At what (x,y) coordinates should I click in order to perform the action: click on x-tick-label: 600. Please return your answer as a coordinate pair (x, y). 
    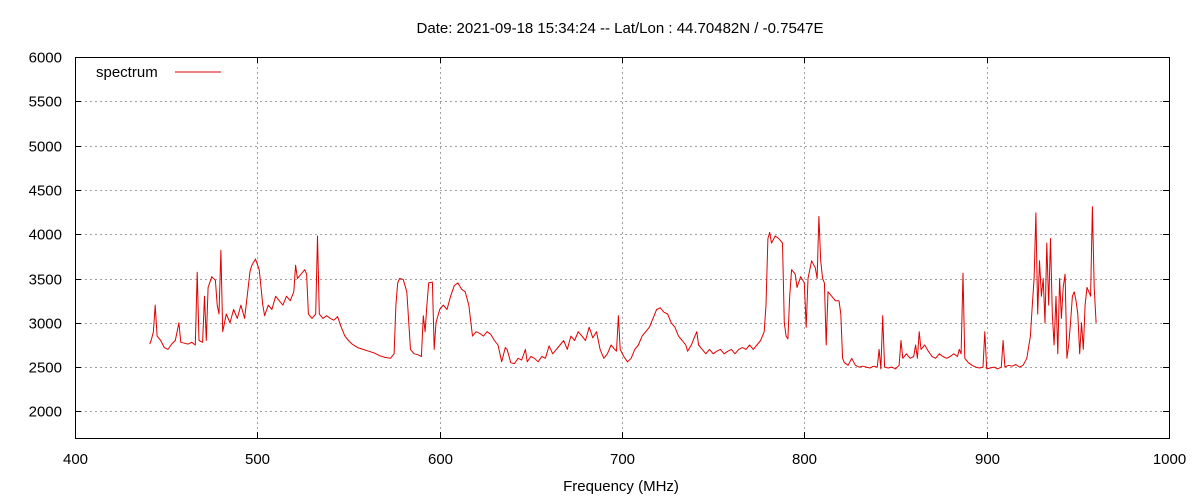
    Looking at the image, I should click on (440, 459).